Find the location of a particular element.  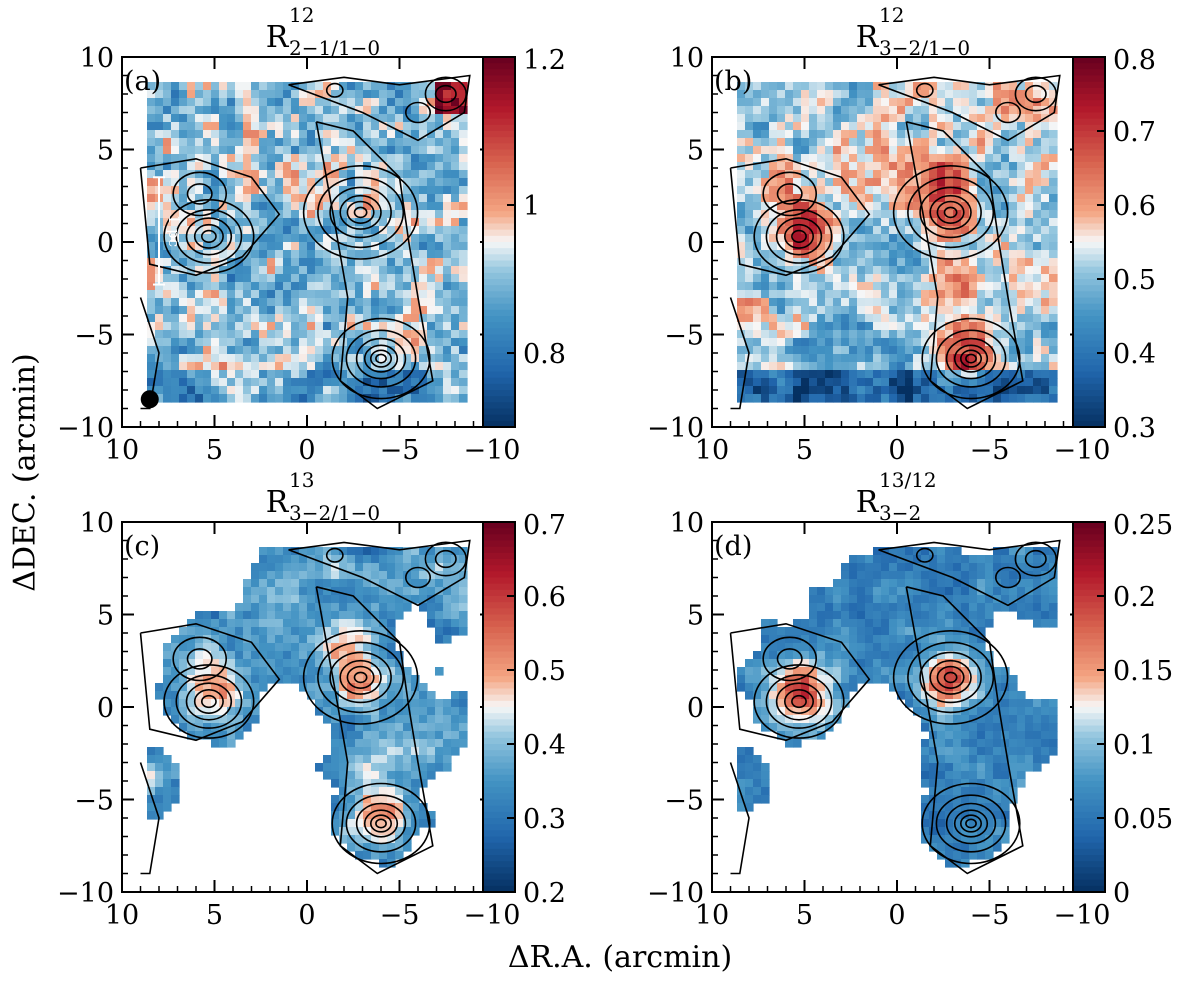

x-tick-label: −5 is located at coordinates (400, 915).